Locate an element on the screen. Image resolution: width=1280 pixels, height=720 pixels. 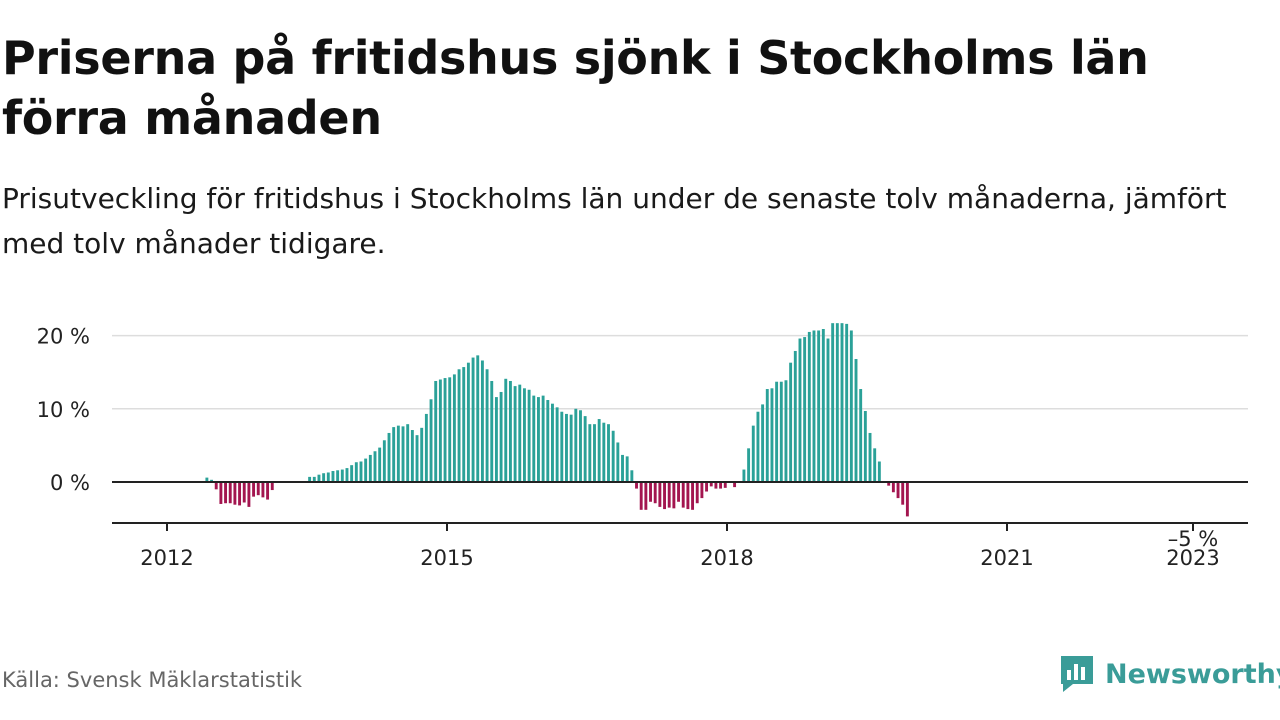
y-tick-label: 20 % is located at coordinates (63, 337).